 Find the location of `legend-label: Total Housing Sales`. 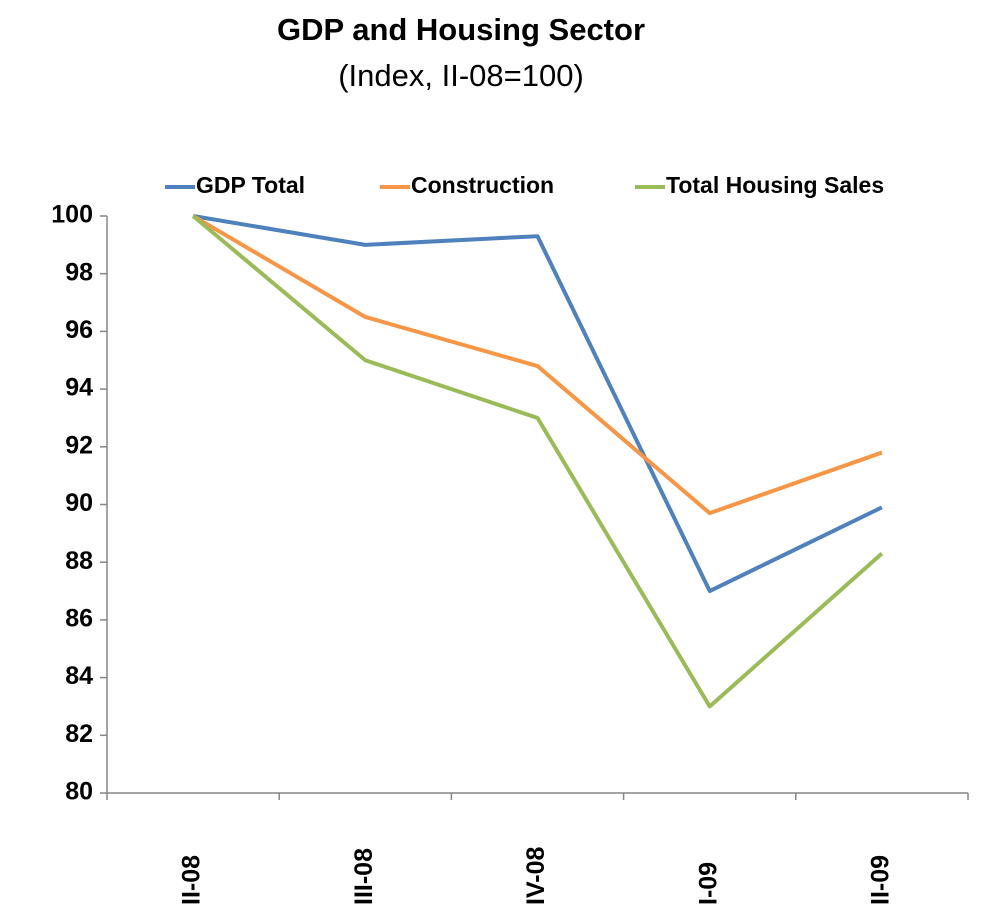

legend-label: Total Housing Sales is located at coordinates (775, 185).